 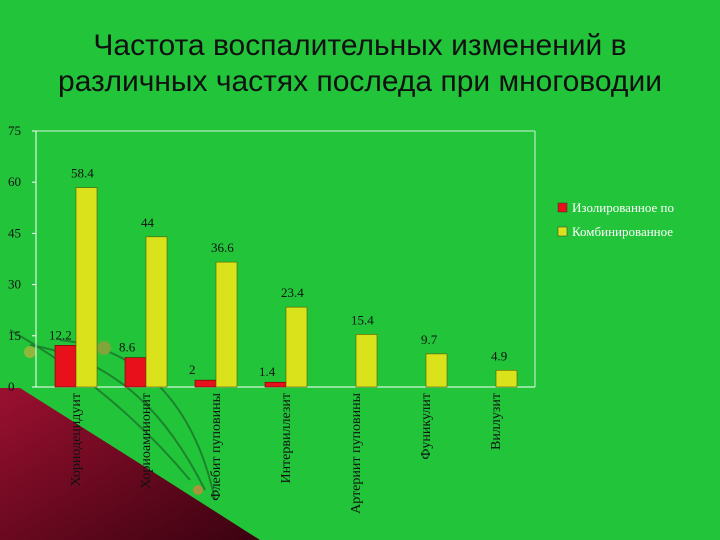 I want to click on legend-label: Комбинированное, so click(x=622, y=231).